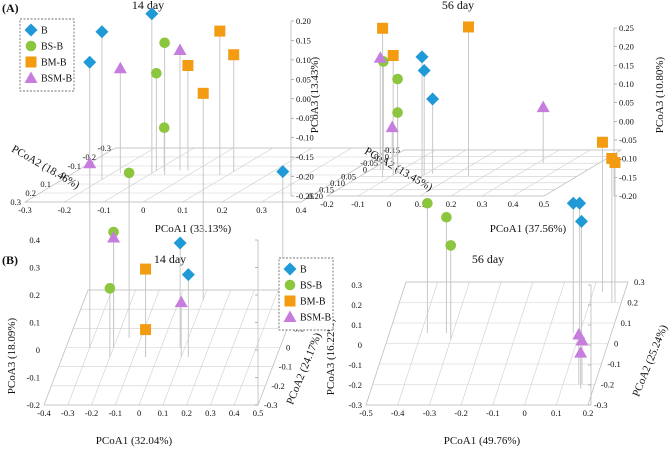 The image size is (669, 474). What do you see at coordinates (311, 286) in the screenshot?
I see `legend-label-bs-b: BS-B` at bounding box center [311, 286].